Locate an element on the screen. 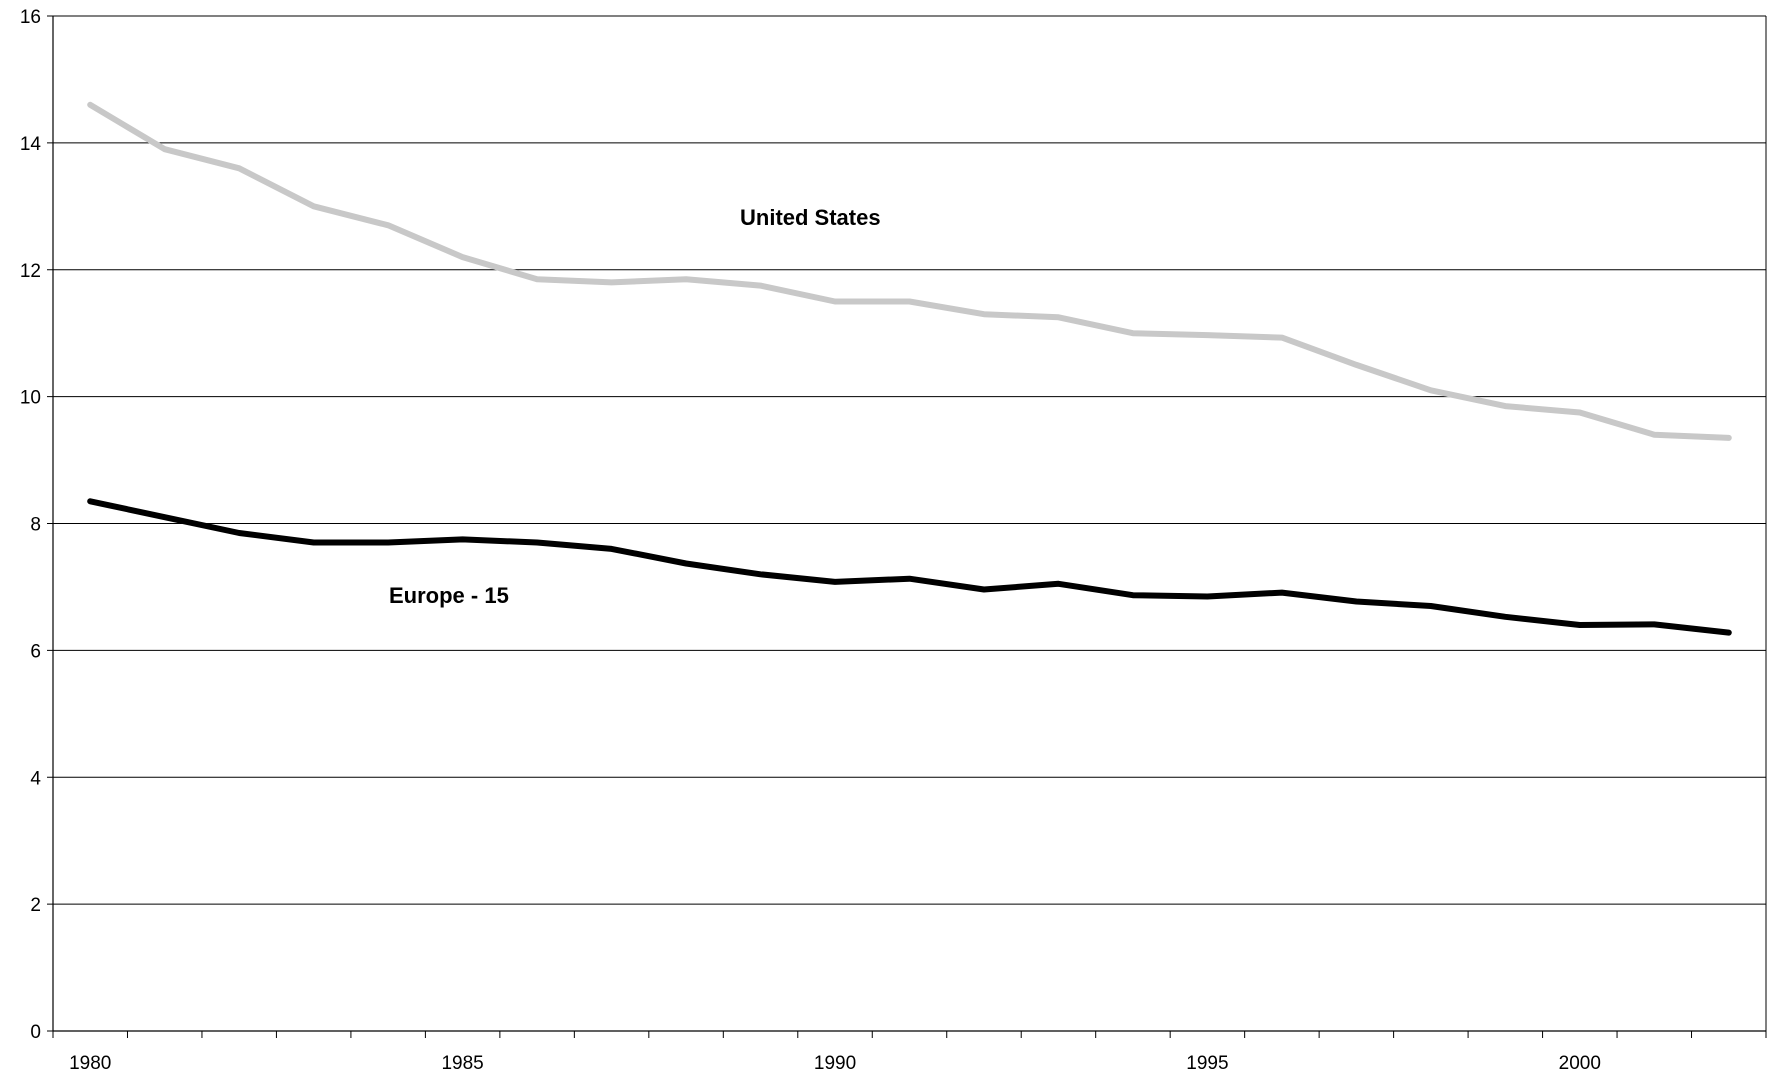  x-tick-label: 1990 is located at coordinates (835, 1063).